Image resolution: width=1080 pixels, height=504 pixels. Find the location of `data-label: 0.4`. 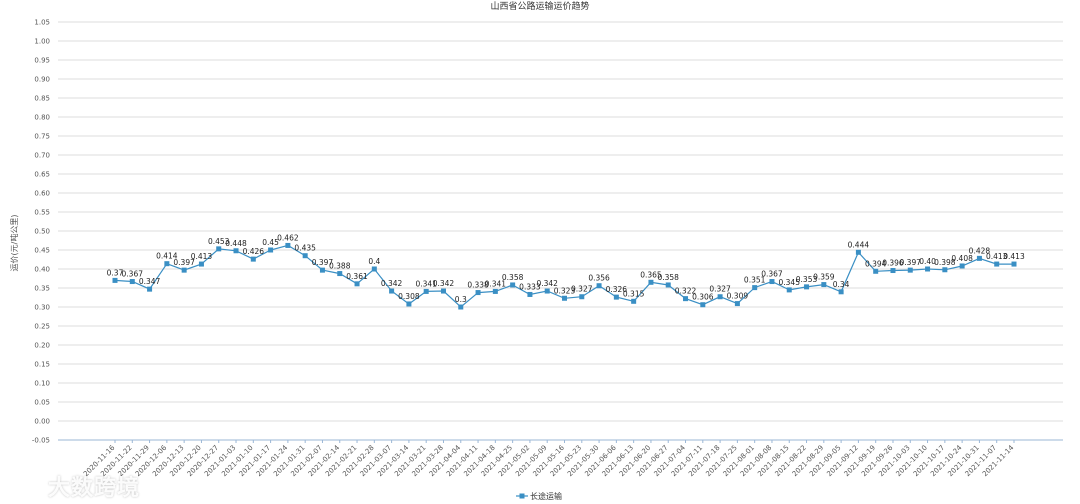

data-label: 0.4 is located at coordinates (374, 261).